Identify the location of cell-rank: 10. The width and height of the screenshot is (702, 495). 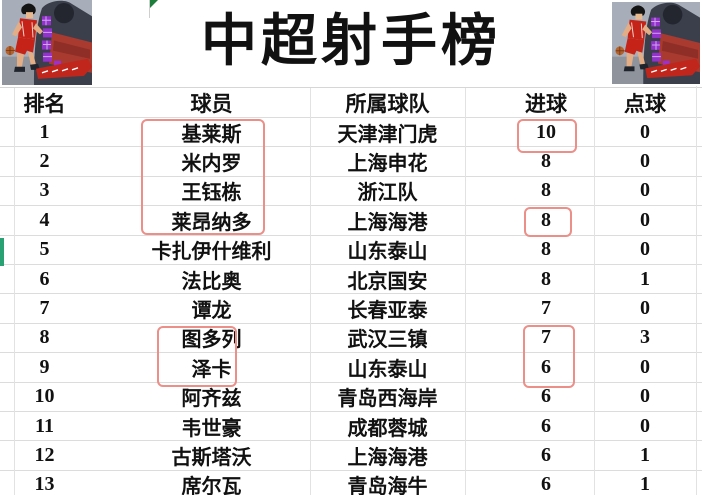
(44, 396).